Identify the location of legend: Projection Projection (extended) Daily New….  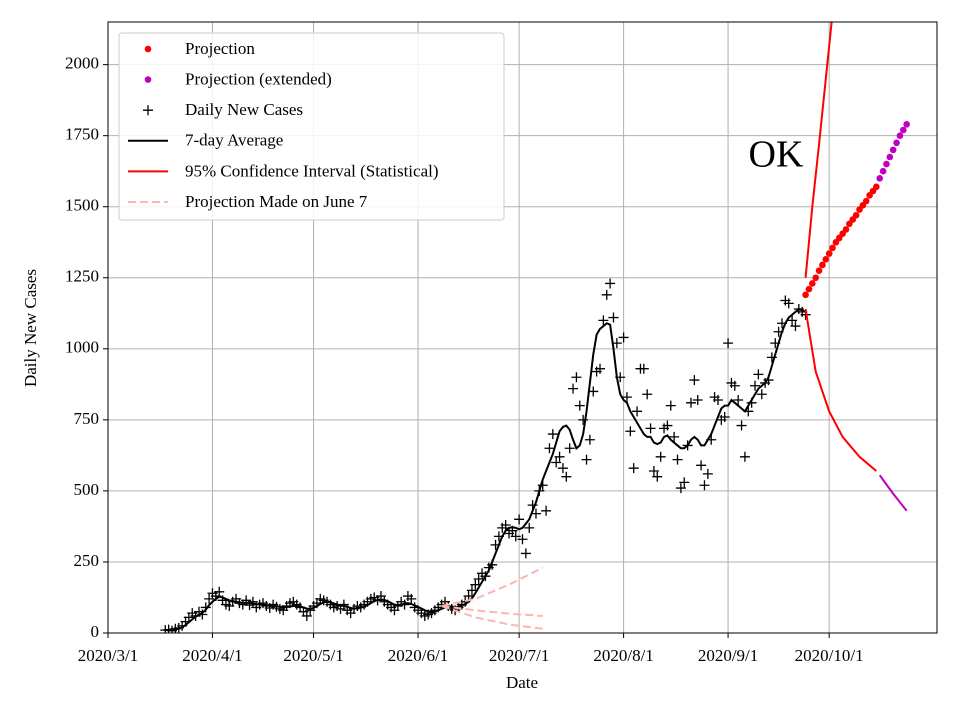
(311, 126).